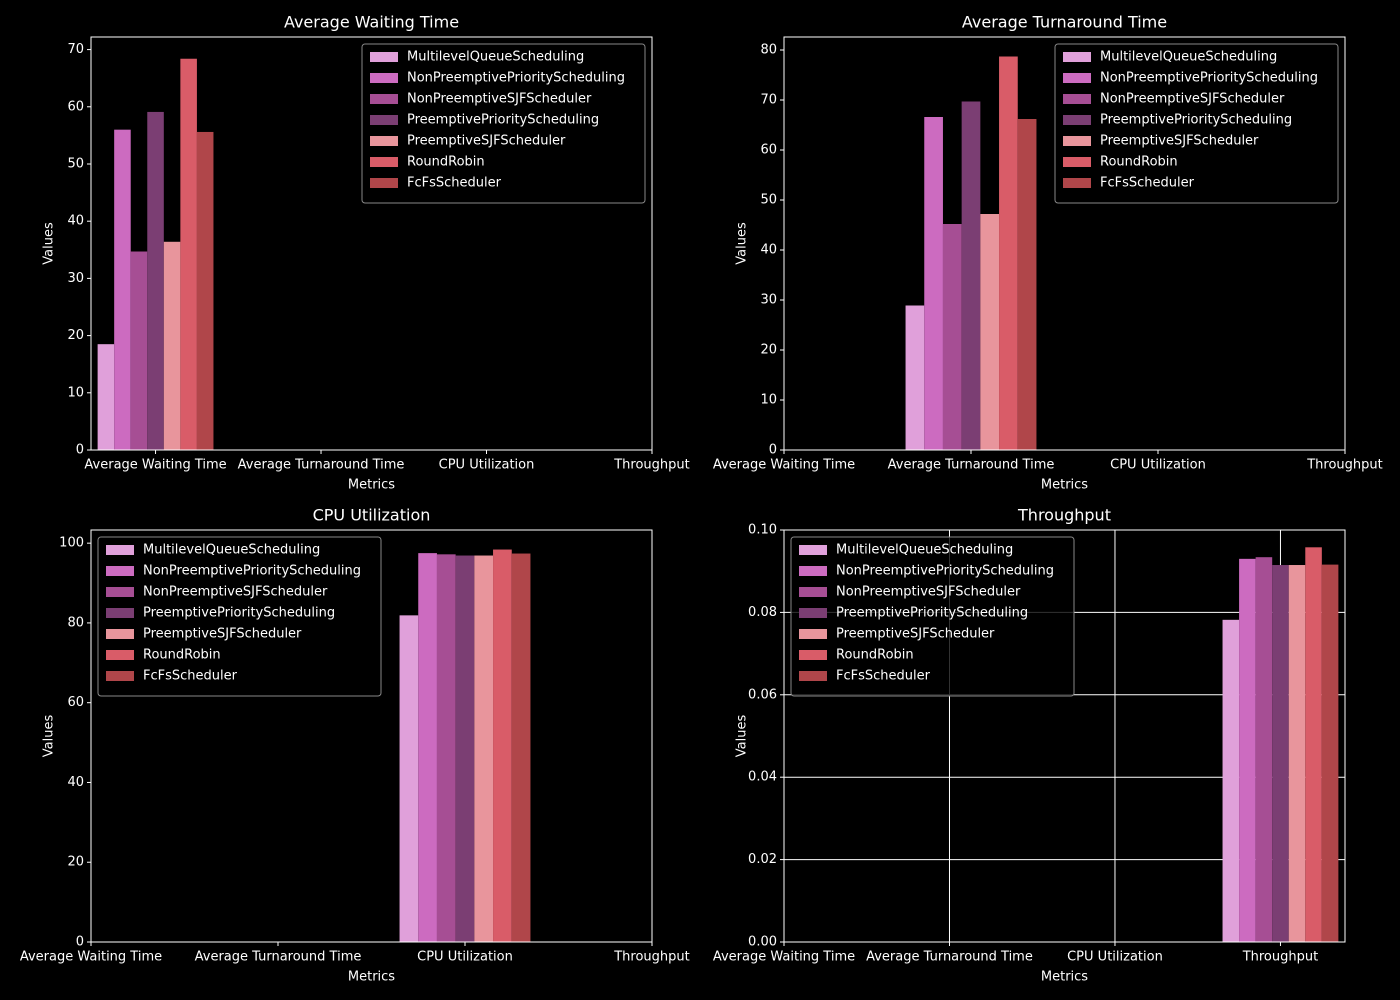 The image size is (1400, 1000). I want to click on y-tick-label: 0.10, so click(762, 530).